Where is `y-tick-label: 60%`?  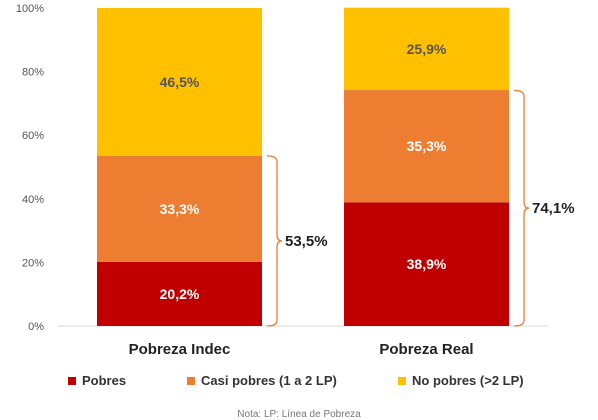 y-tick-label: 60% is located at coordinates (33, 136).